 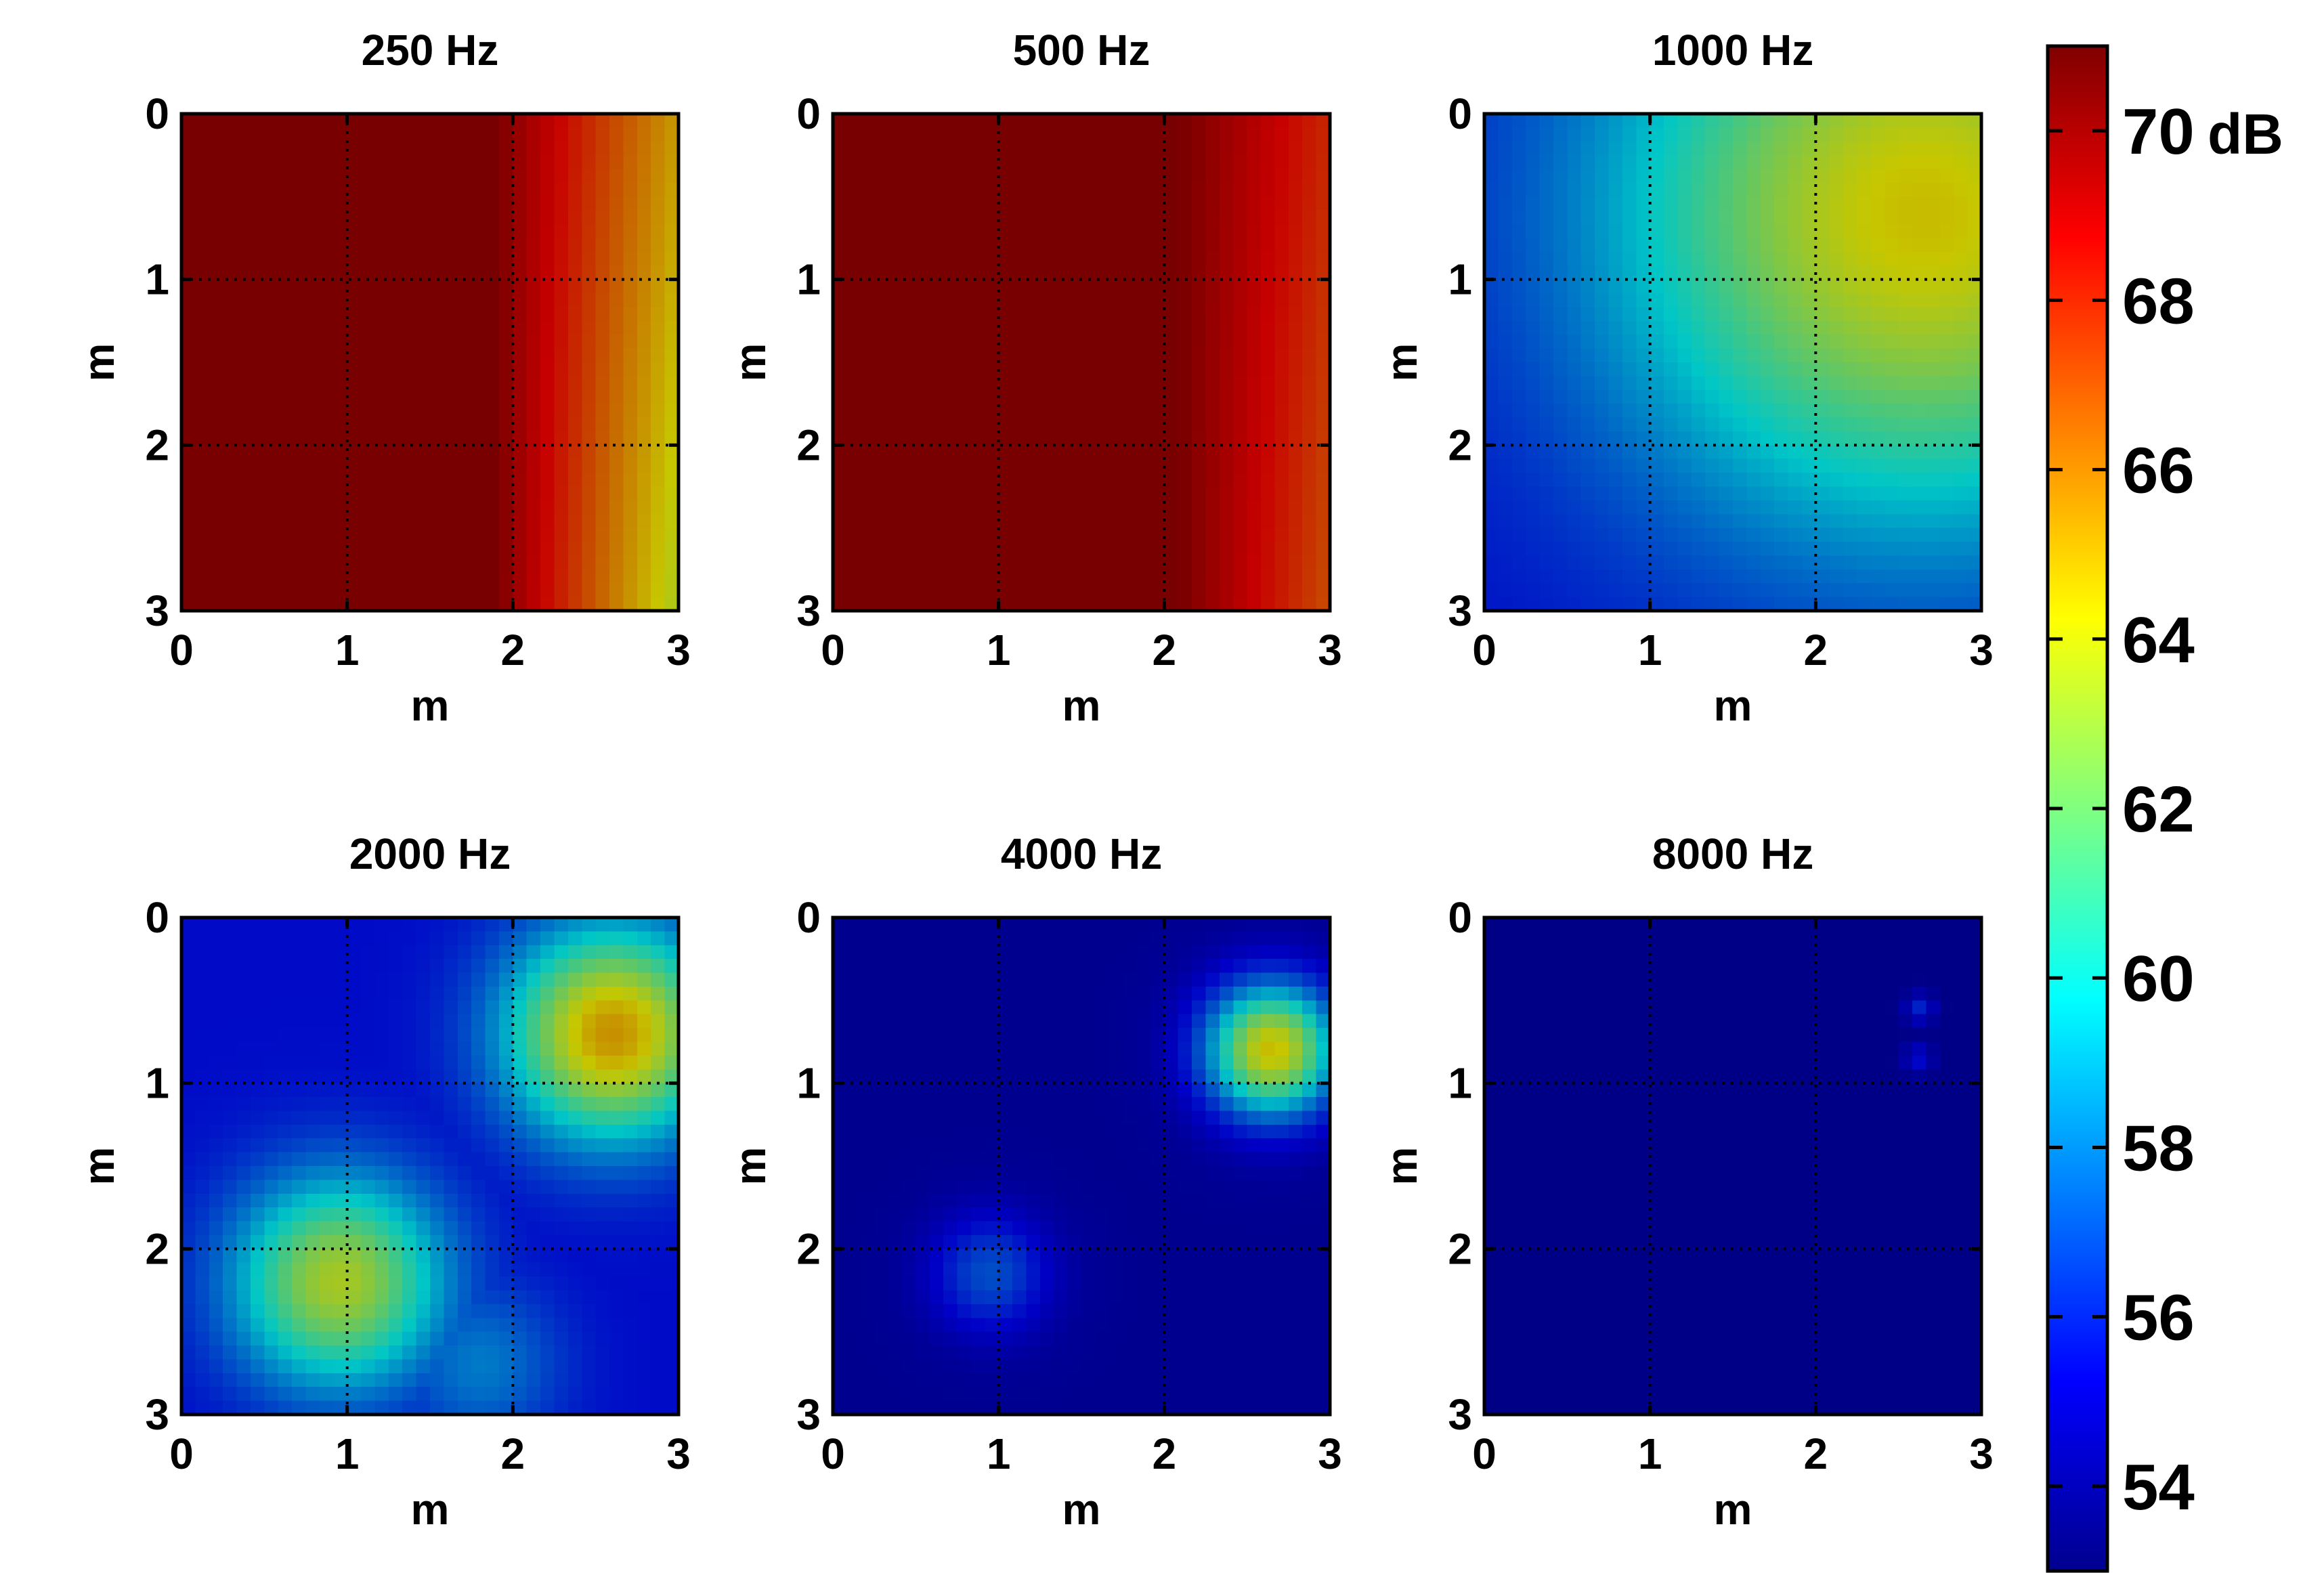 I want to click on x-tick-label: 1, so click(x=999, y=650).